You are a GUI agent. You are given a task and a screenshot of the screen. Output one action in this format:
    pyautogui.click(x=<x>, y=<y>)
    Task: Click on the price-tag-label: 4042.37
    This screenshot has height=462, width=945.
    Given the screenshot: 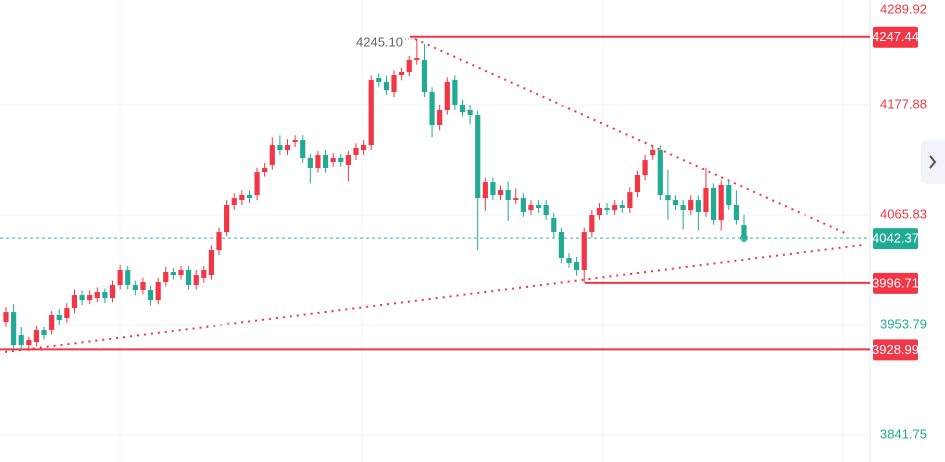 What is the action you would take?
    pyautogui.click(x=895, y=238)
    